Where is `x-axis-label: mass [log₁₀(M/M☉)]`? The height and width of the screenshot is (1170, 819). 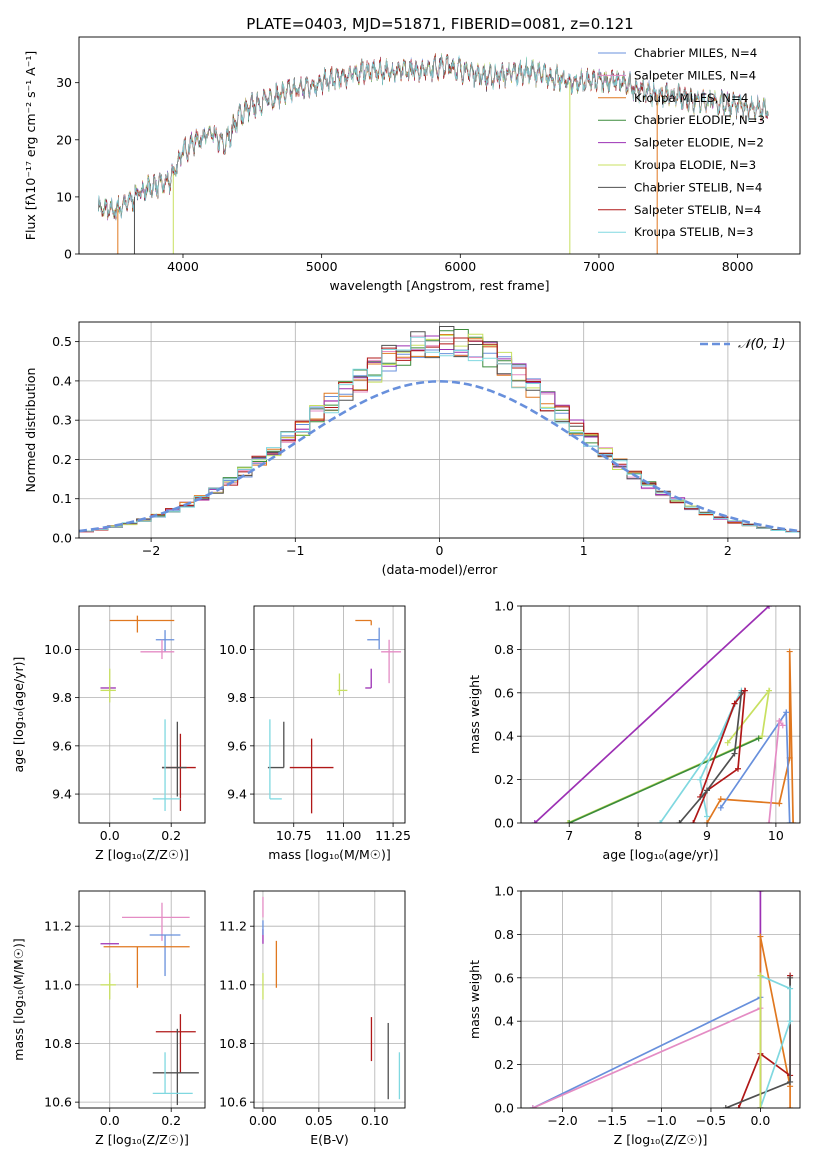 x-axis-label: mass [log₁₀(M/M☉)] is located at coordinates (329, 854).